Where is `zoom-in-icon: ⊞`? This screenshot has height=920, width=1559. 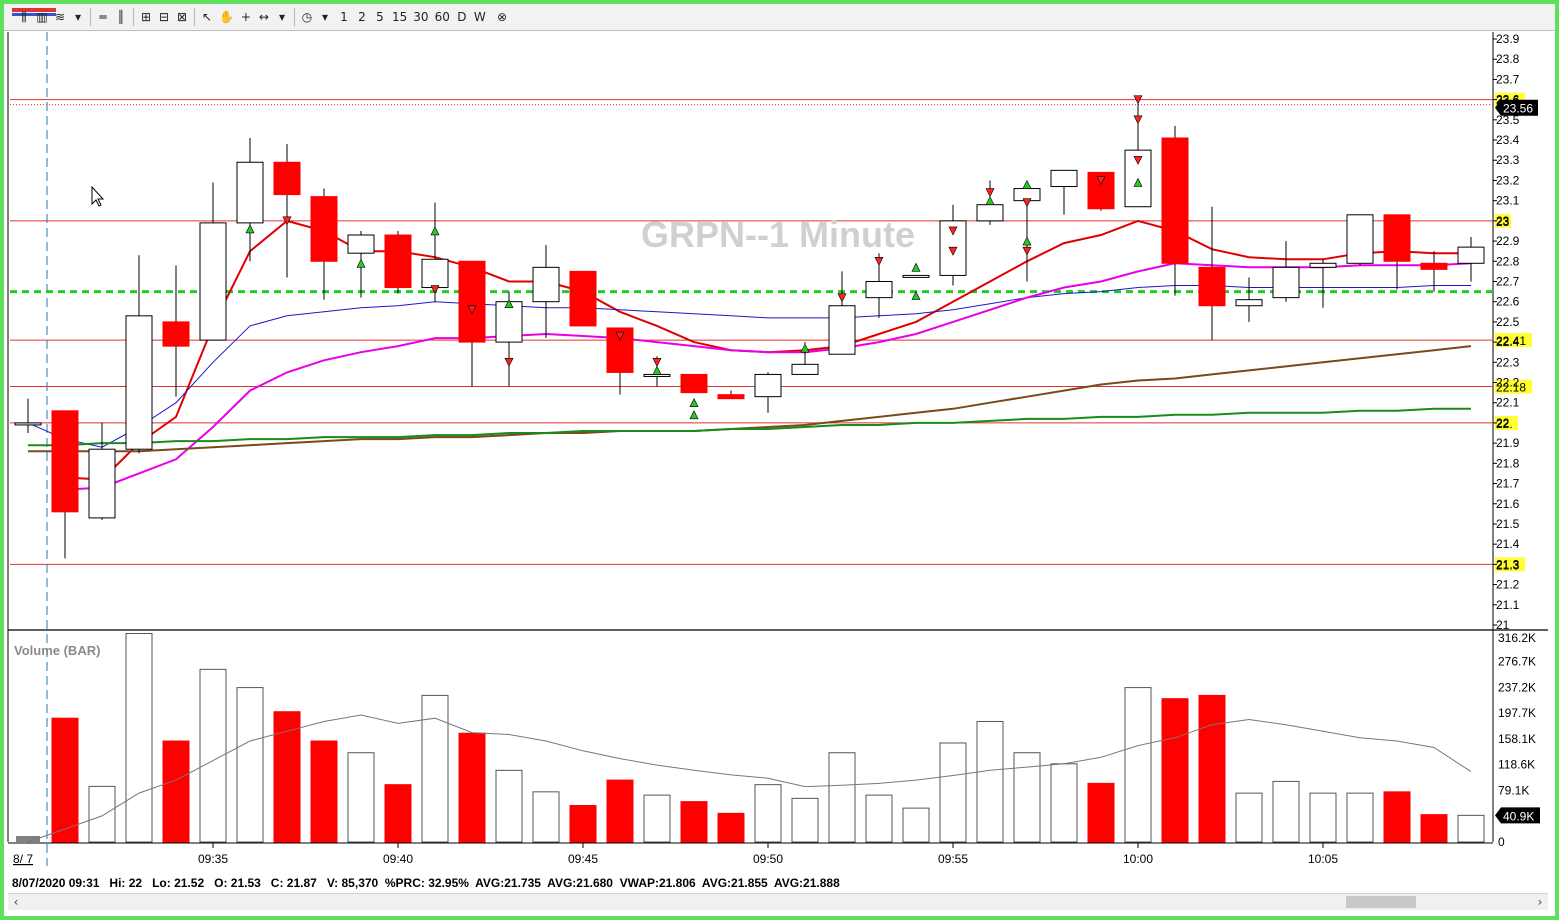 zoom-in-icon: ⊞ is located at coordinates (146, 17).